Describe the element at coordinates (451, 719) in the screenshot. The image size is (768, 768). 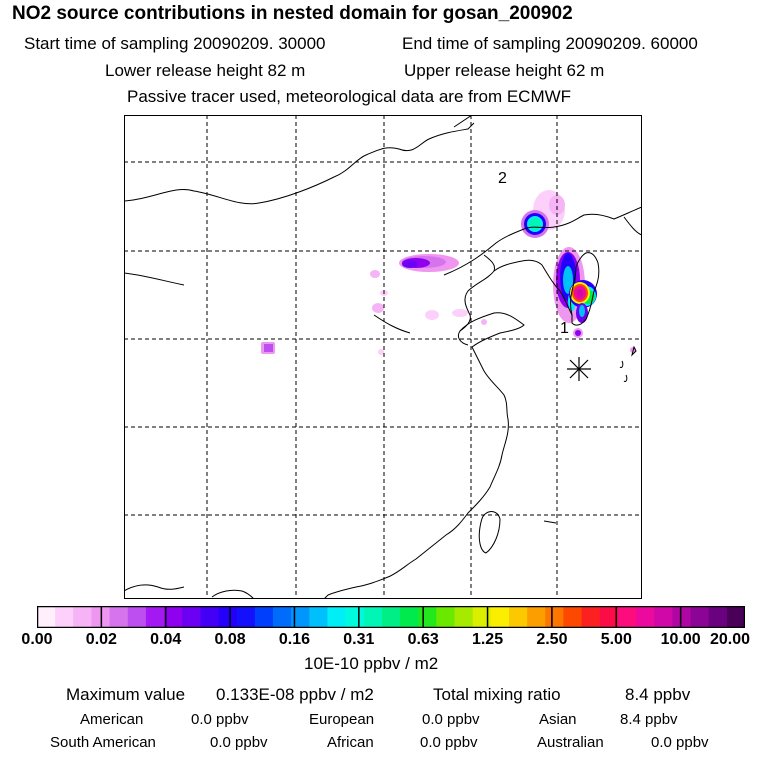
I see `region-value-european: 0.0 ppbv` at that location.